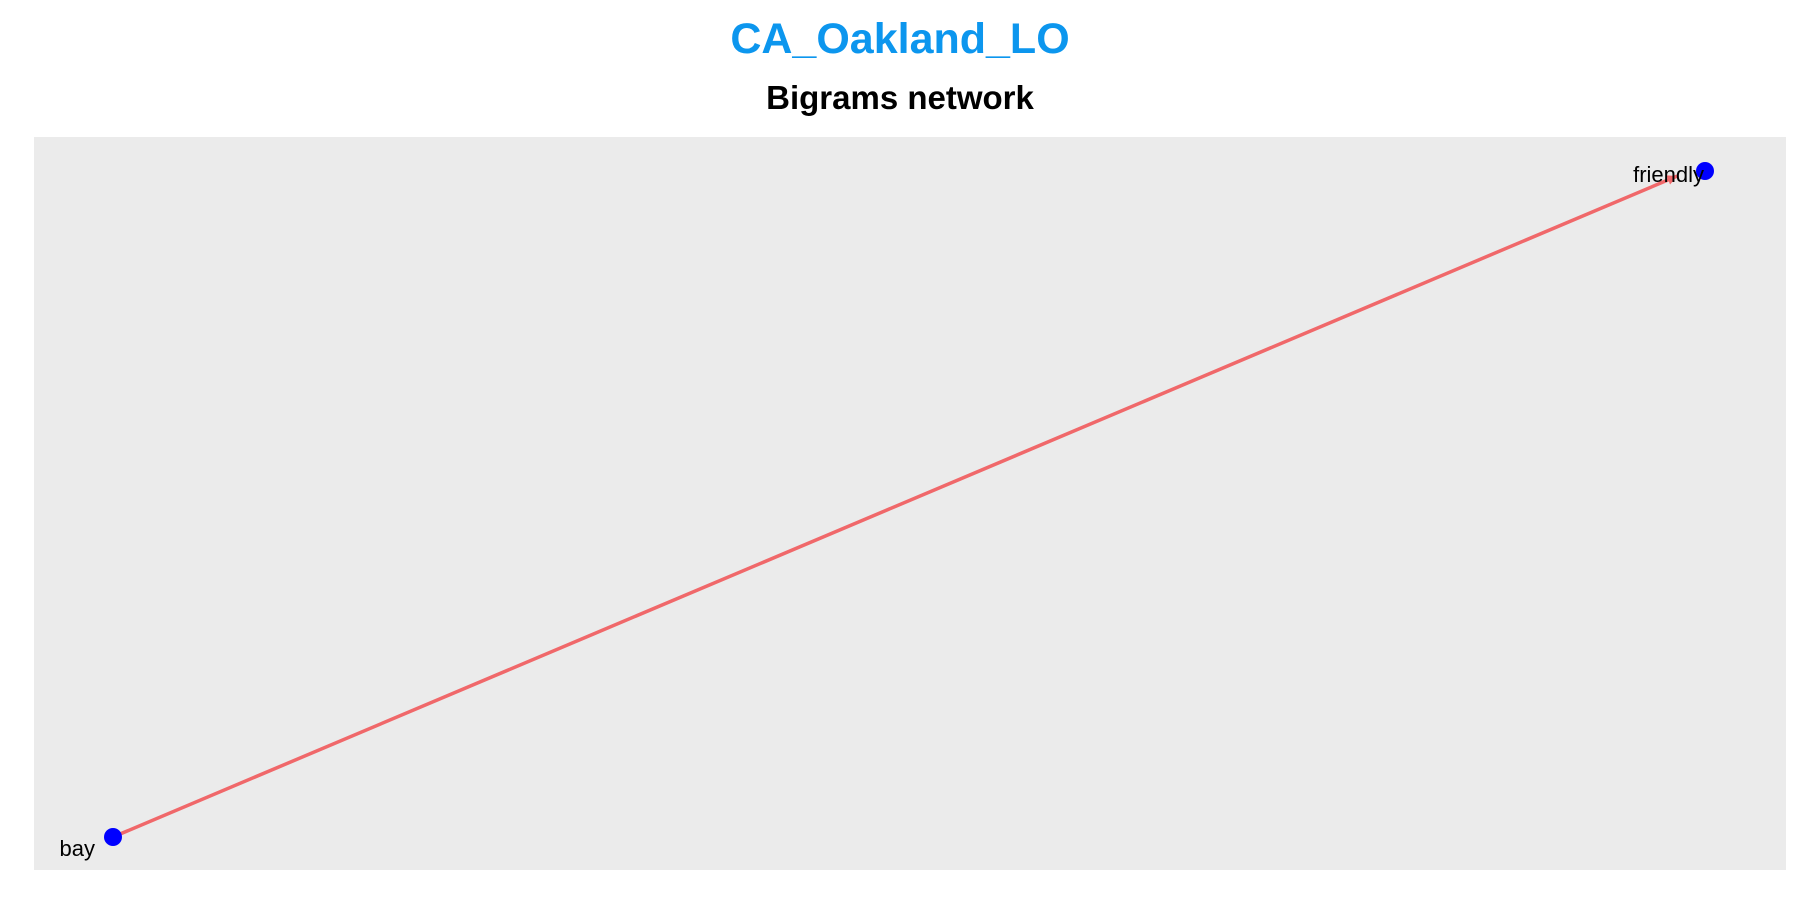 Image resolution: width=1800 pixels, height=900 pixels. I want to click on figure-subtitle: Bigrams network, so click(900, 97).